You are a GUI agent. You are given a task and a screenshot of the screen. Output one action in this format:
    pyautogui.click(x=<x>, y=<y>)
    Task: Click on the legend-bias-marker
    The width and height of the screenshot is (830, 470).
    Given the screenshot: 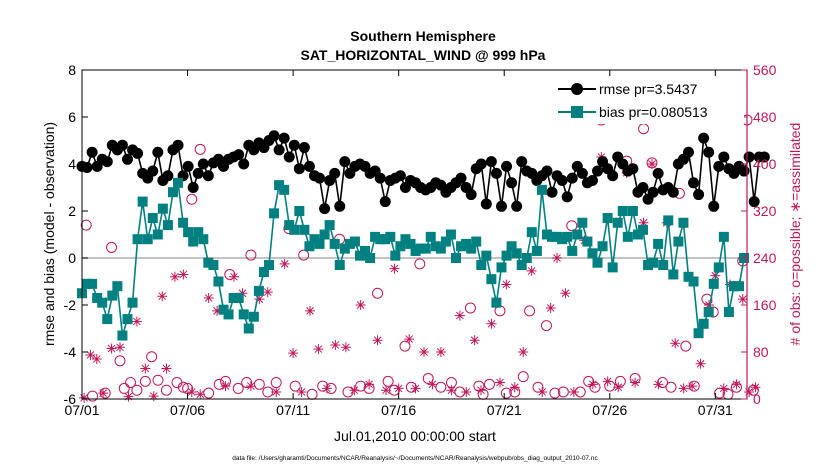 What is the action you would take?
    pyautogui.click(x=577, y=112)
    